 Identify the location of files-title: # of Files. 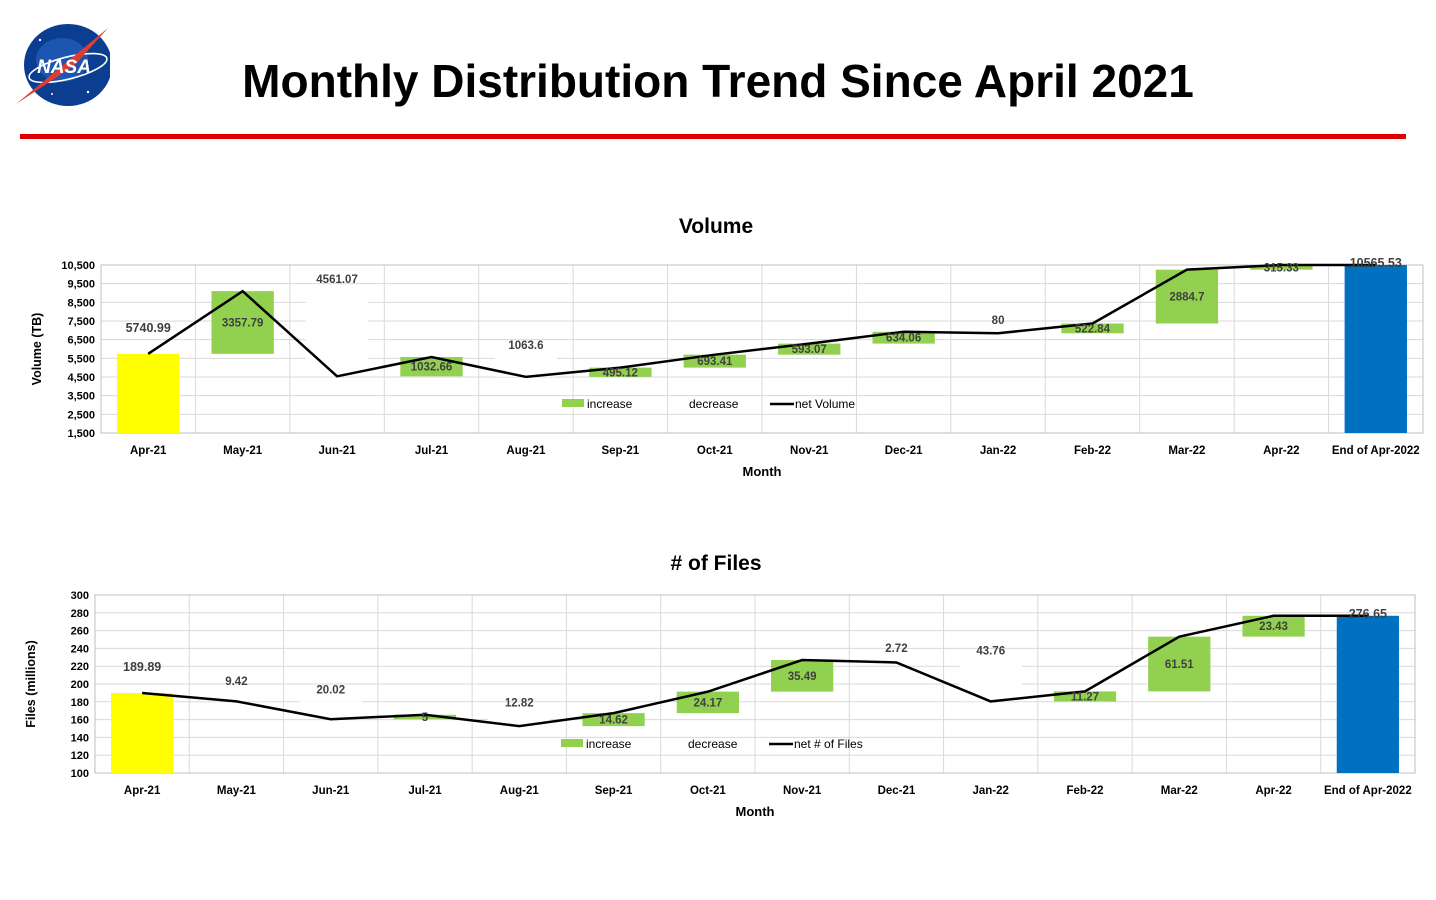
(715, 563).